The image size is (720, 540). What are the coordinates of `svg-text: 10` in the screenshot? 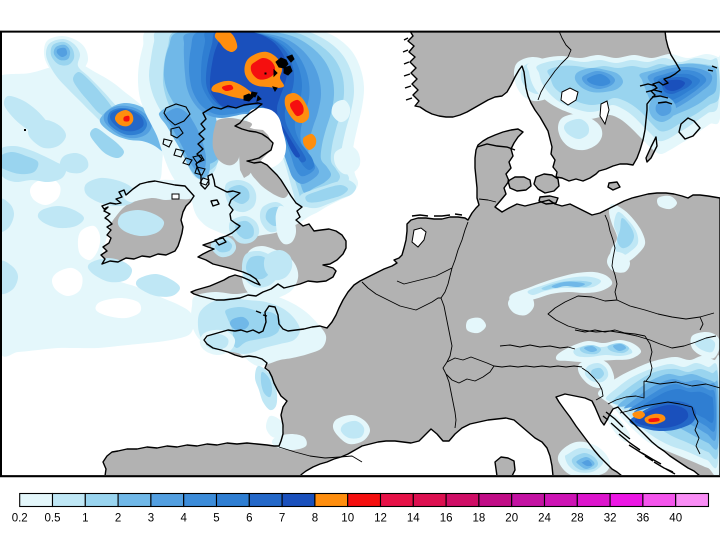 It's located at (347, 519).